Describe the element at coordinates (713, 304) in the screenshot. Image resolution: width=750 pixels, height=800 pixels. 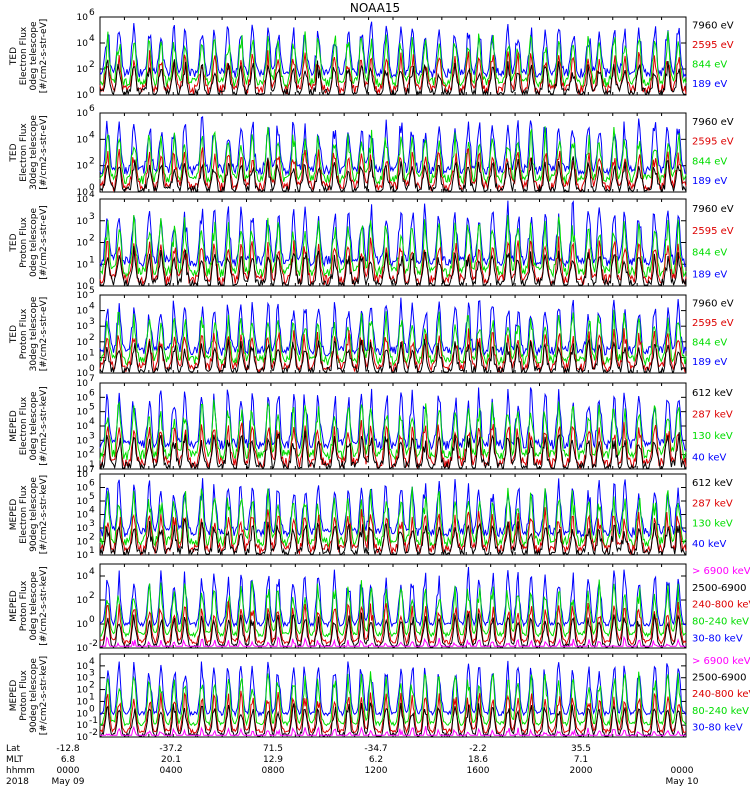
I see `legend-entry: 7960 eV` at that location.